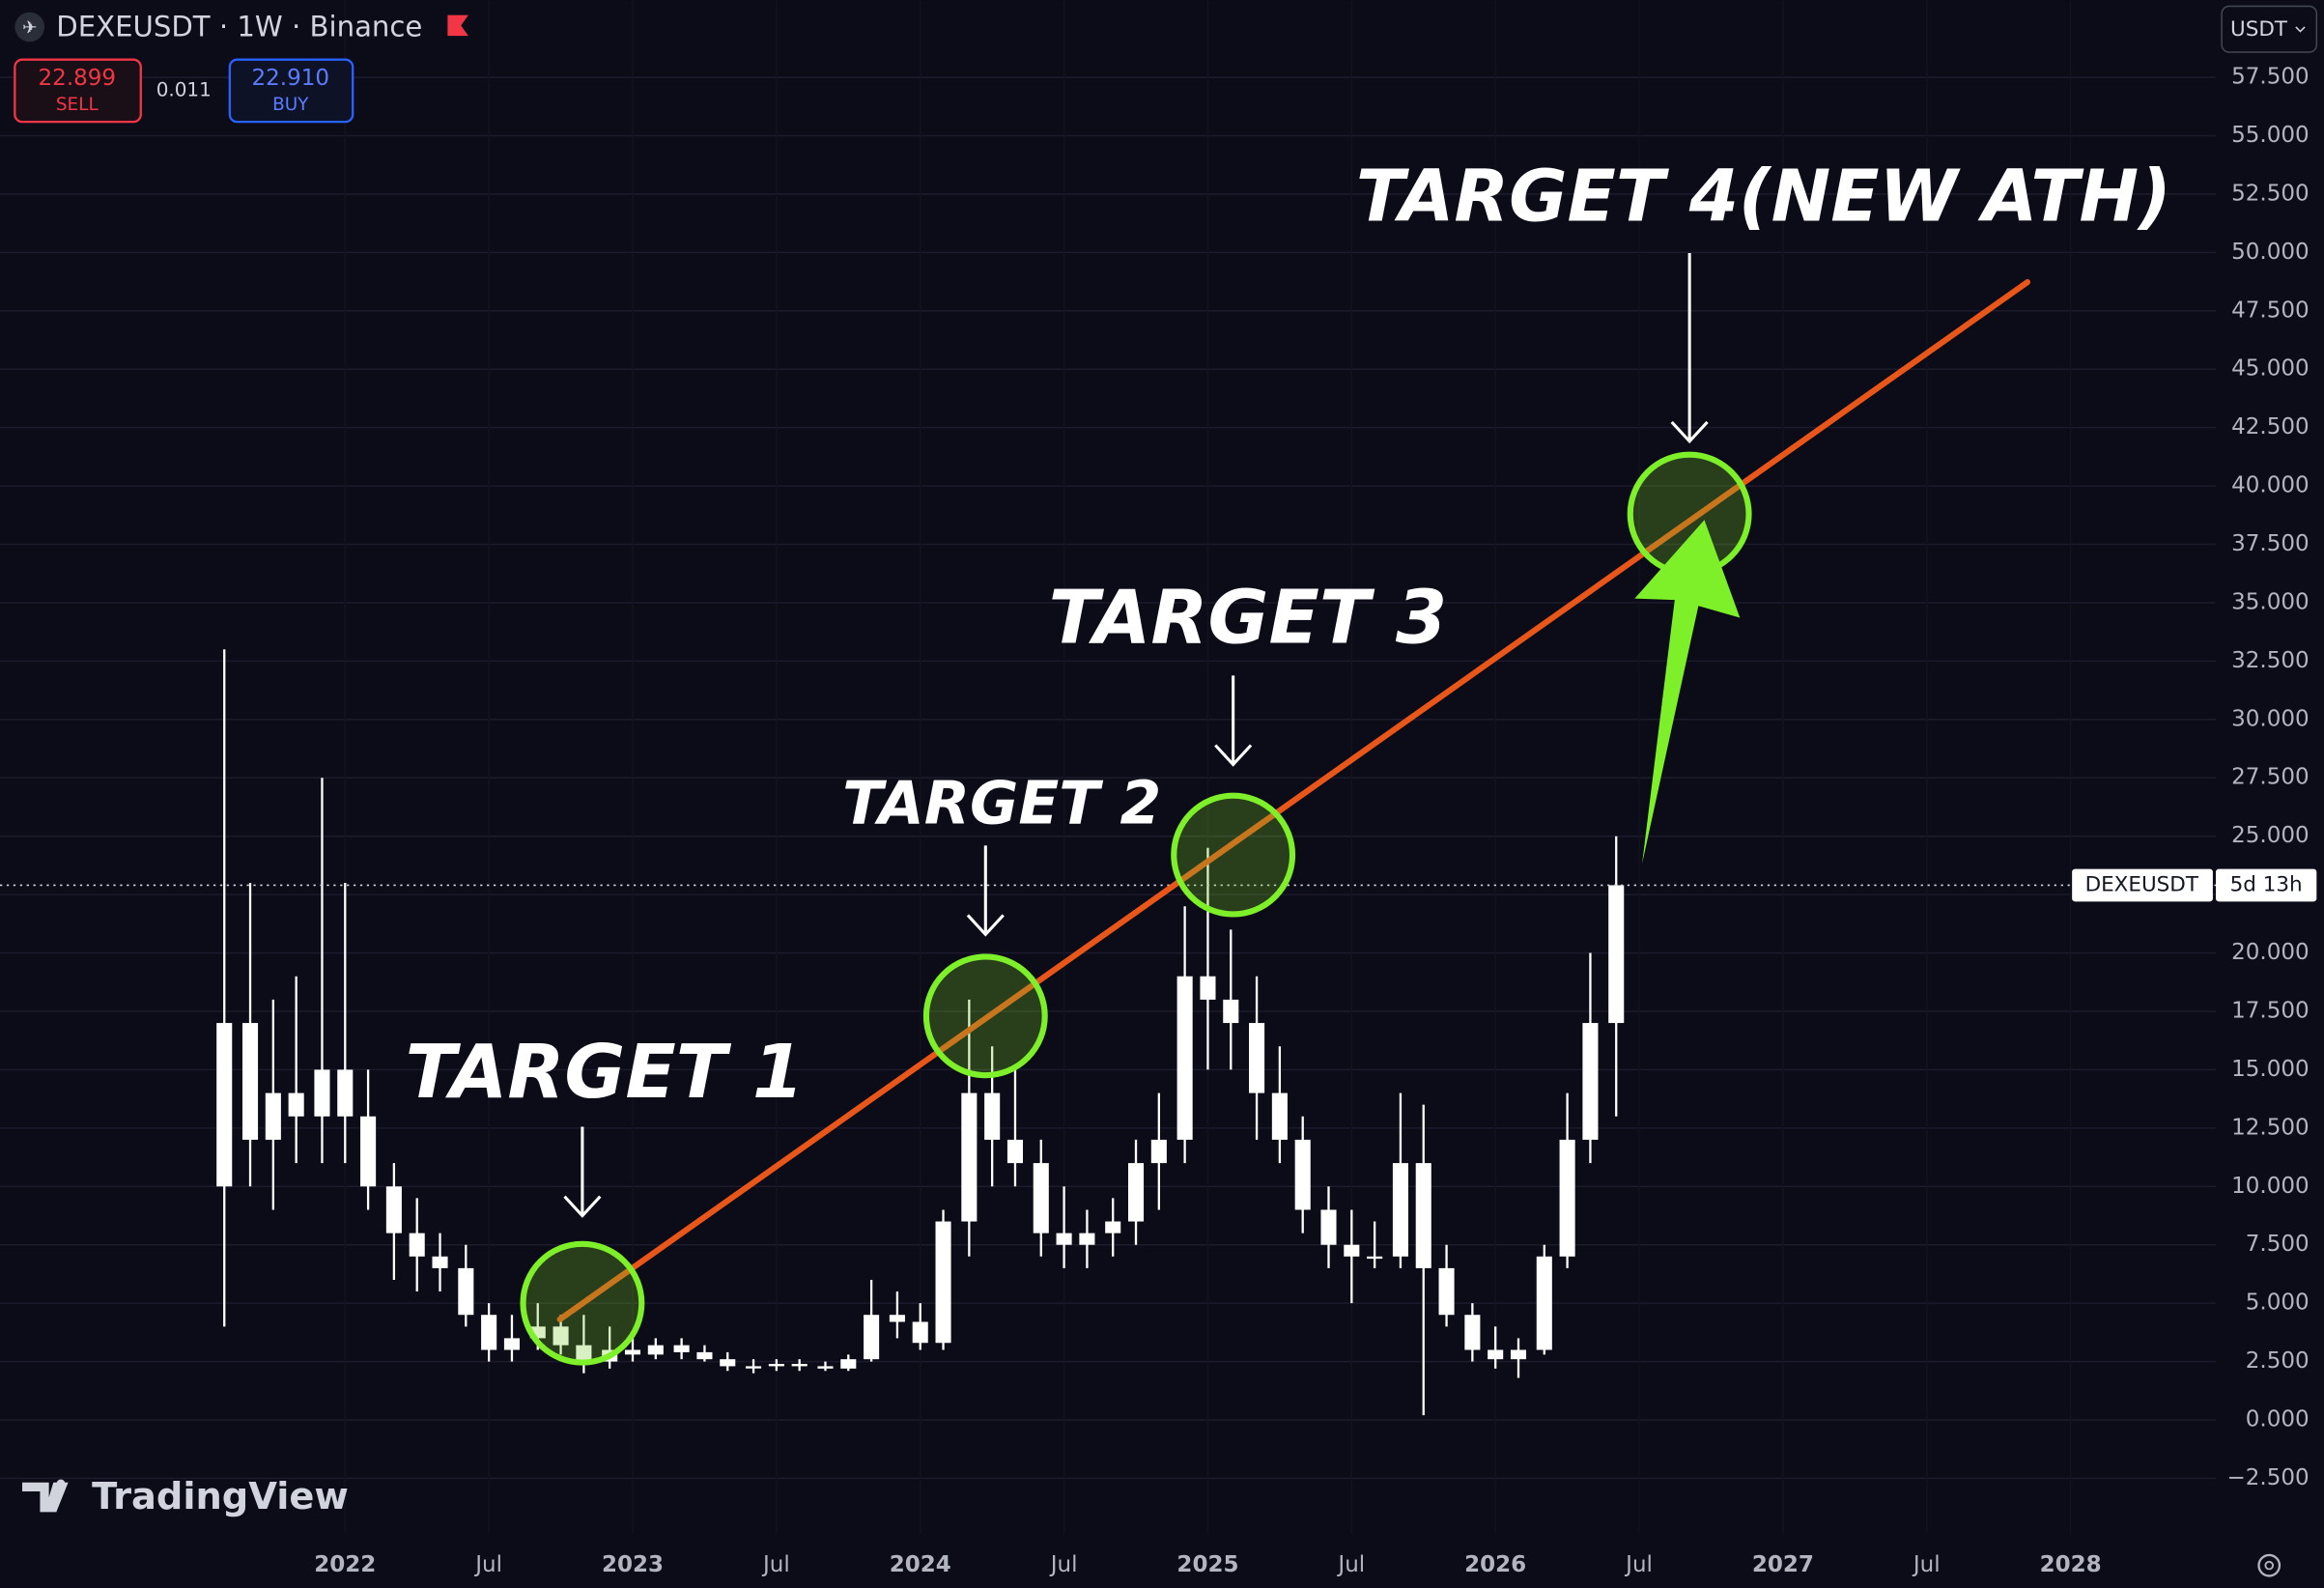 Image resolution: width=2324 pixels, height=1588 pixels. What do you see at coordinates (2270, 777) in the screenshot?
I see `y-tick-label: 27.500` at bounding box center [2270, 777].